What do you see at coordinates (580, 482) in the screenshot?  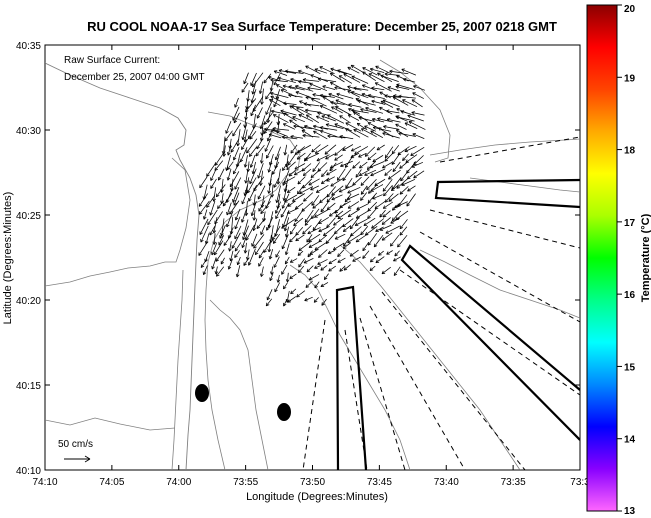 I see `x-tick-label: 73:3` at bounding box center [580, 482].